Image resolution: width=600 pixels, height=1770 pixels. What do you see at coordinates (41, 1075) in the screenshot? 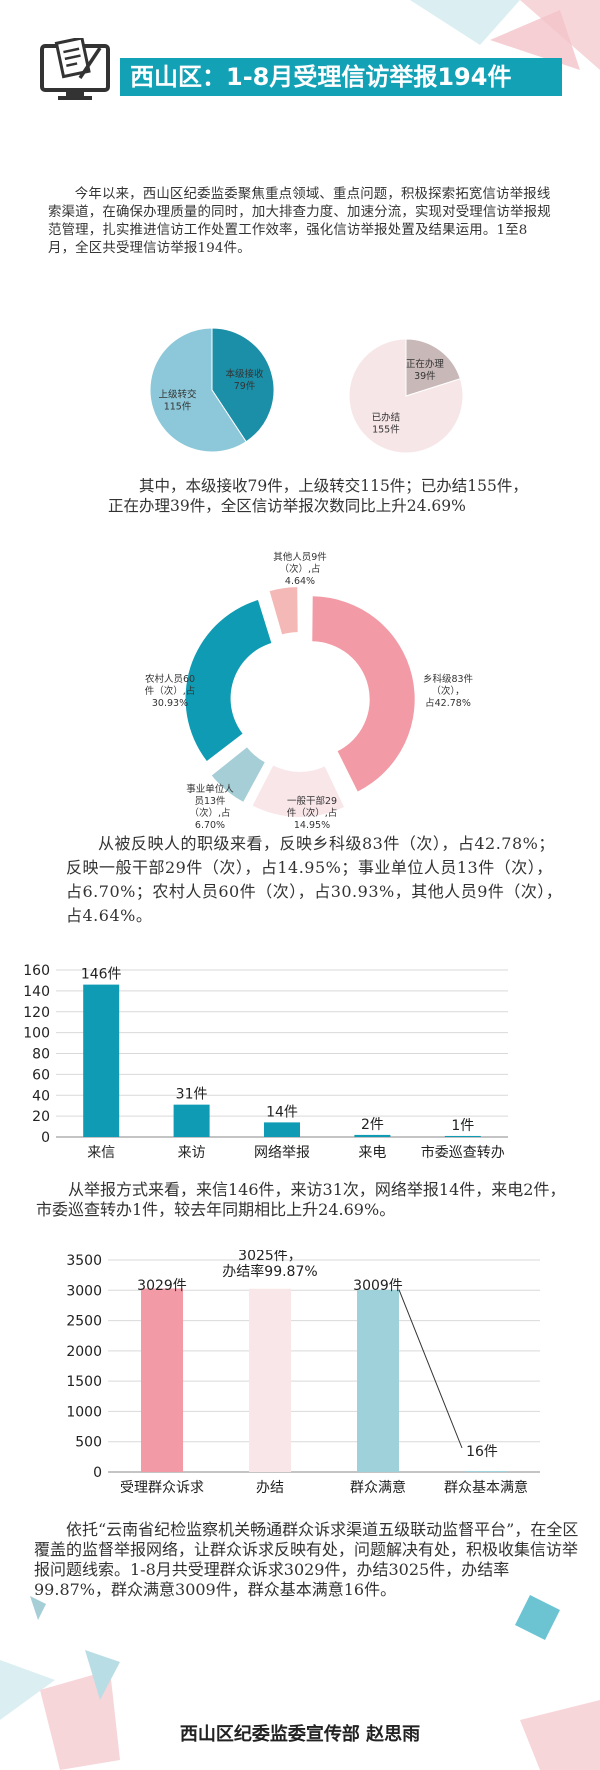
I see `y-tick-label: 60` at bounding box center [41, 1075].